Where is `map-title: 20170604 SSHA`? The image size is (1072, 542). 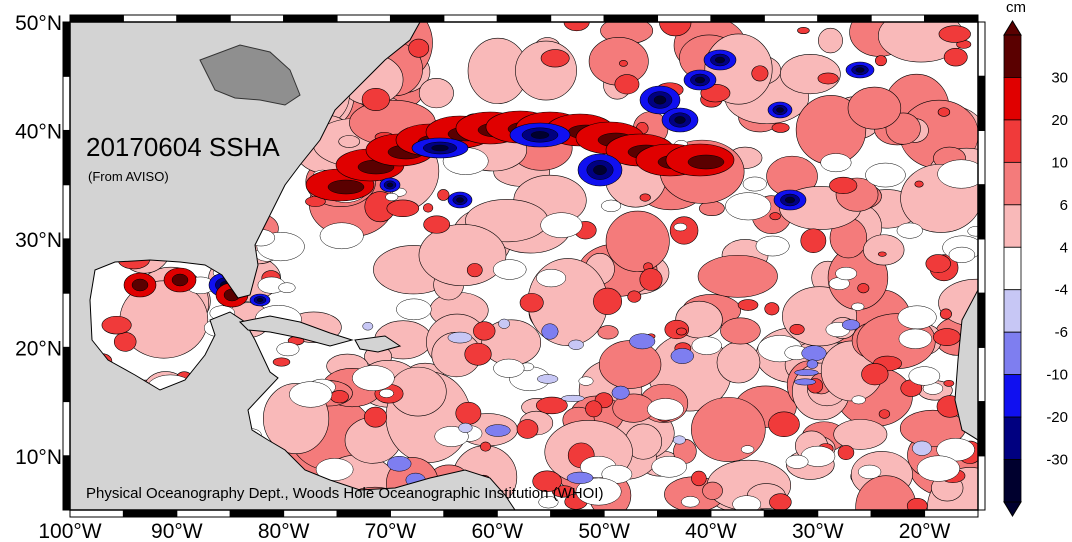 map-title: 20170604 SSHA is located at coordinates (183, 147).